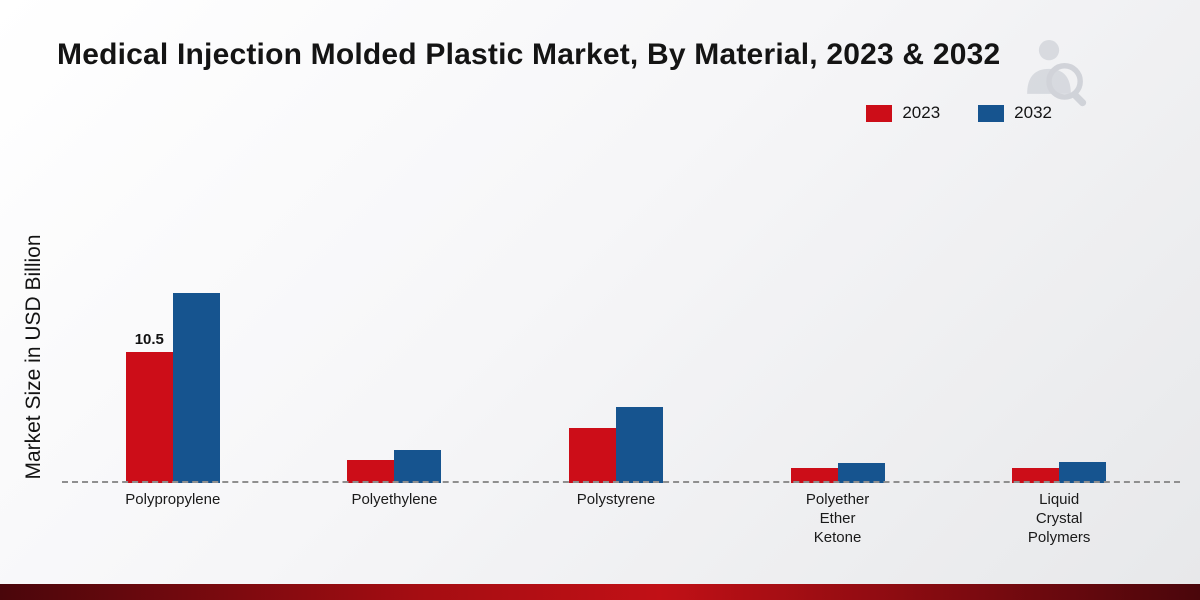  I want to click on legend-item-2032: 2032, so click(1015, 113).